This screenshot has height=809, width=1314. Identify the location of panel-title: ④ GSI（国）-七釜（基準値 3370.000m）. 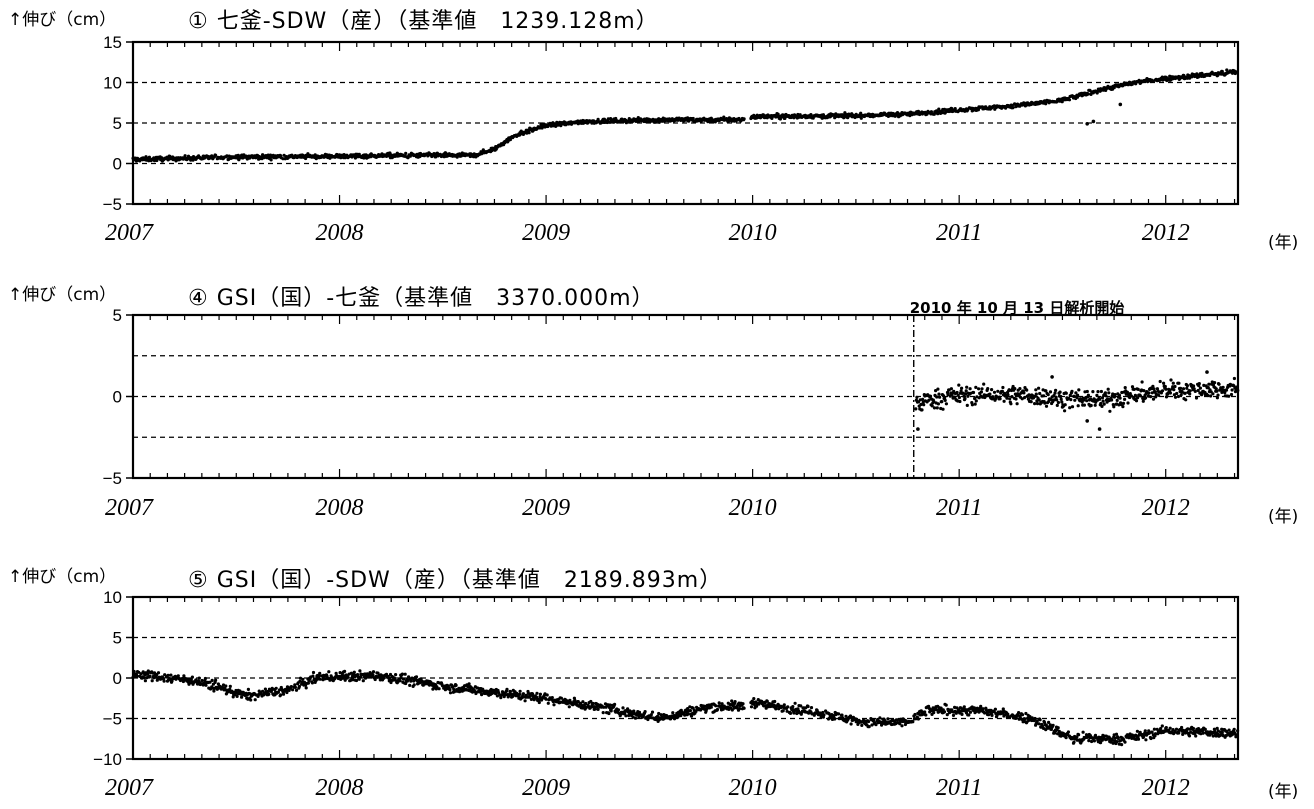
(421, 298).